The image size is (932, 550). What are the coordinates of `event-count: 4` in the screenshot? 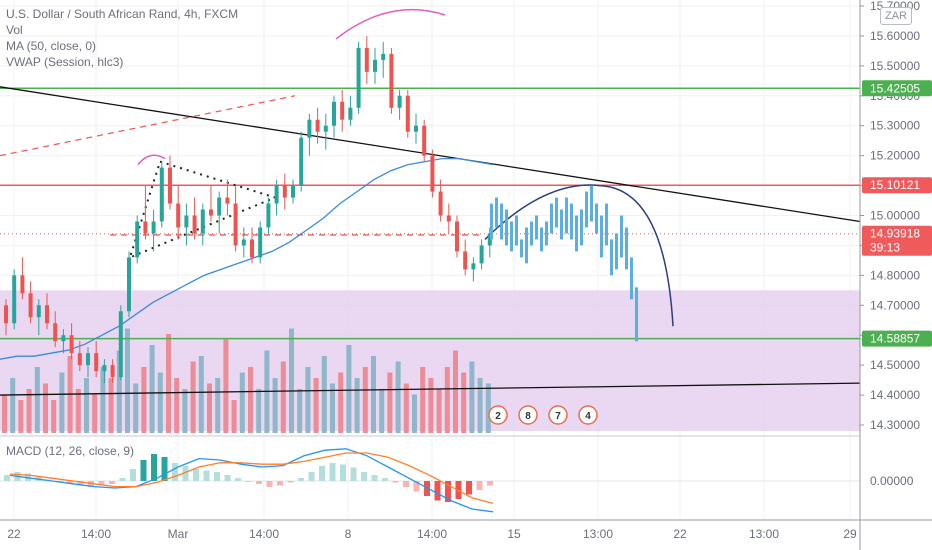 It's located at (588, 416).